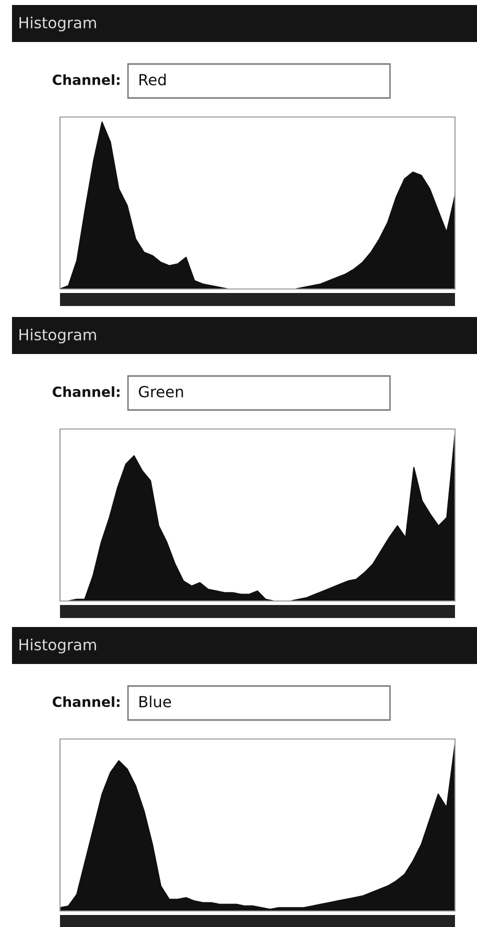 This screenshot has height=927, width=477. I want to click on text: Blue, so click(155, 702).